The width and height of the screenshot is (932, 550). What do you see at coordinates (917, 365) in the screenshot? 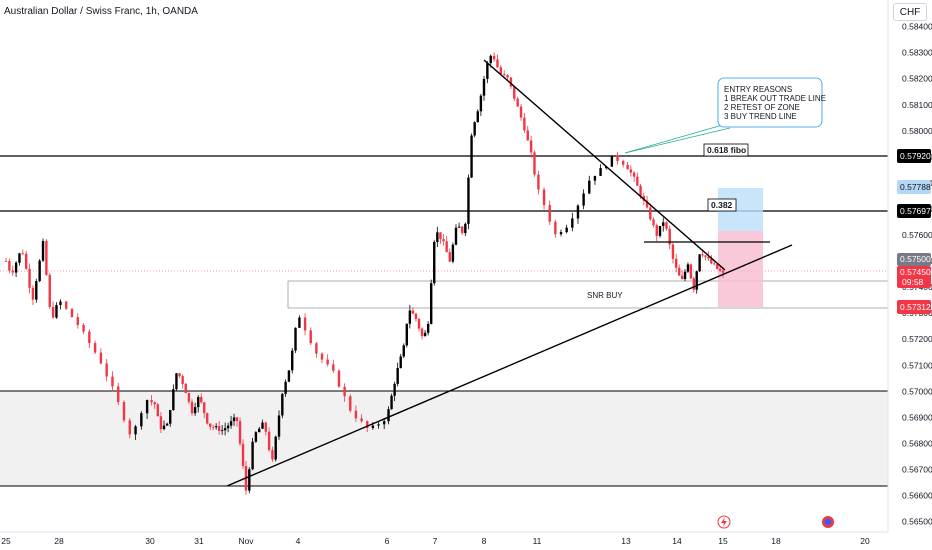
I see `price-tick-label: 0.57100` at bounding box center [917, 365].